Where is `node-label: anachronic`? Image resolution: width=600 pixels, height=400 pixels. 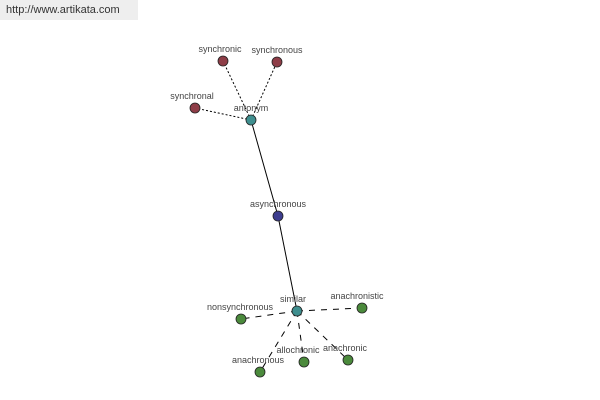
node-label: anachronic is located at coordinates (345, 348).